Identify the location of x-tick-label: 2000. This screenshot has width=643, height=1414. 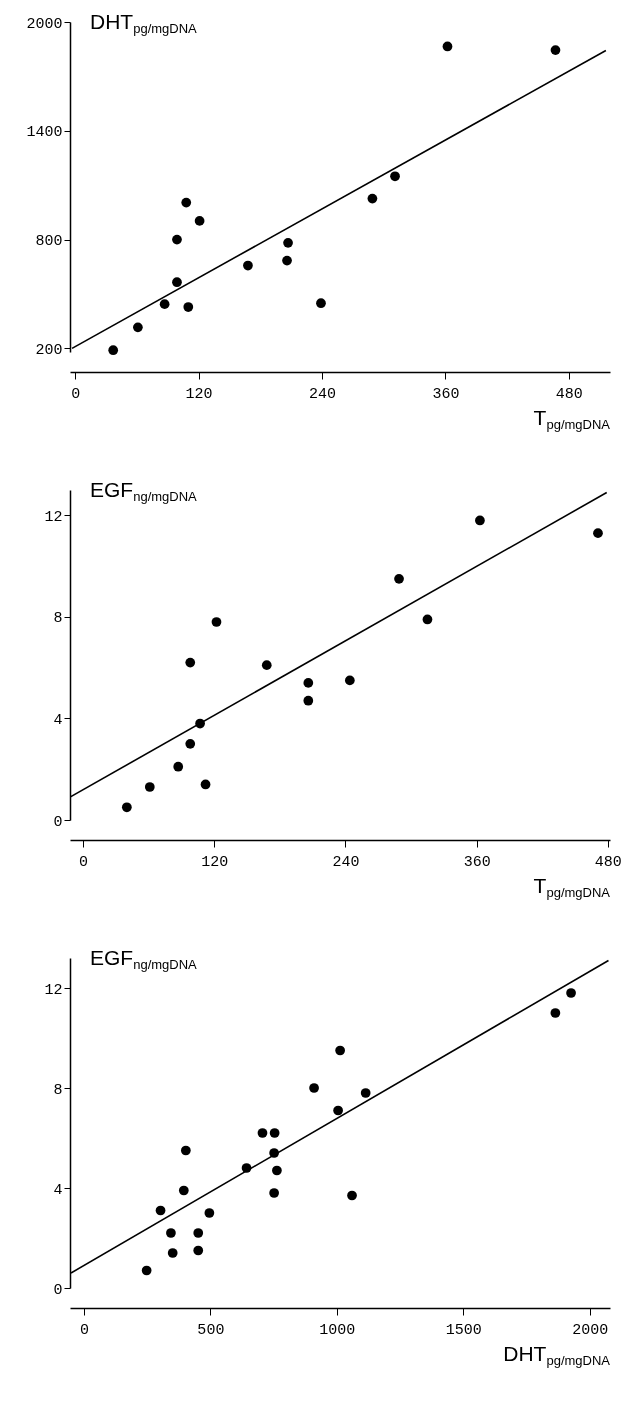
(590, 1330).